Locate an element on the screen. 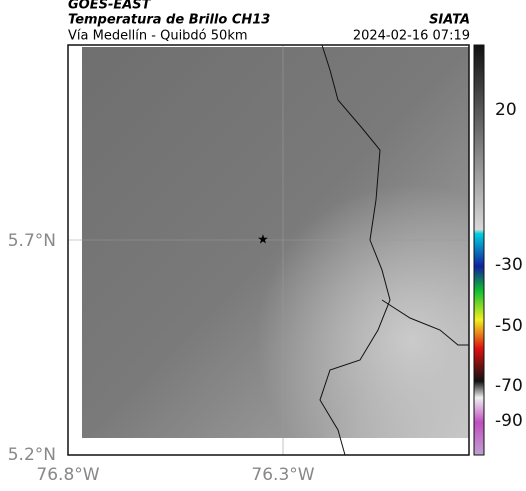 This screenshot has width=526, height=491. title: GOES-EAST is located at coordinates (110, 6).